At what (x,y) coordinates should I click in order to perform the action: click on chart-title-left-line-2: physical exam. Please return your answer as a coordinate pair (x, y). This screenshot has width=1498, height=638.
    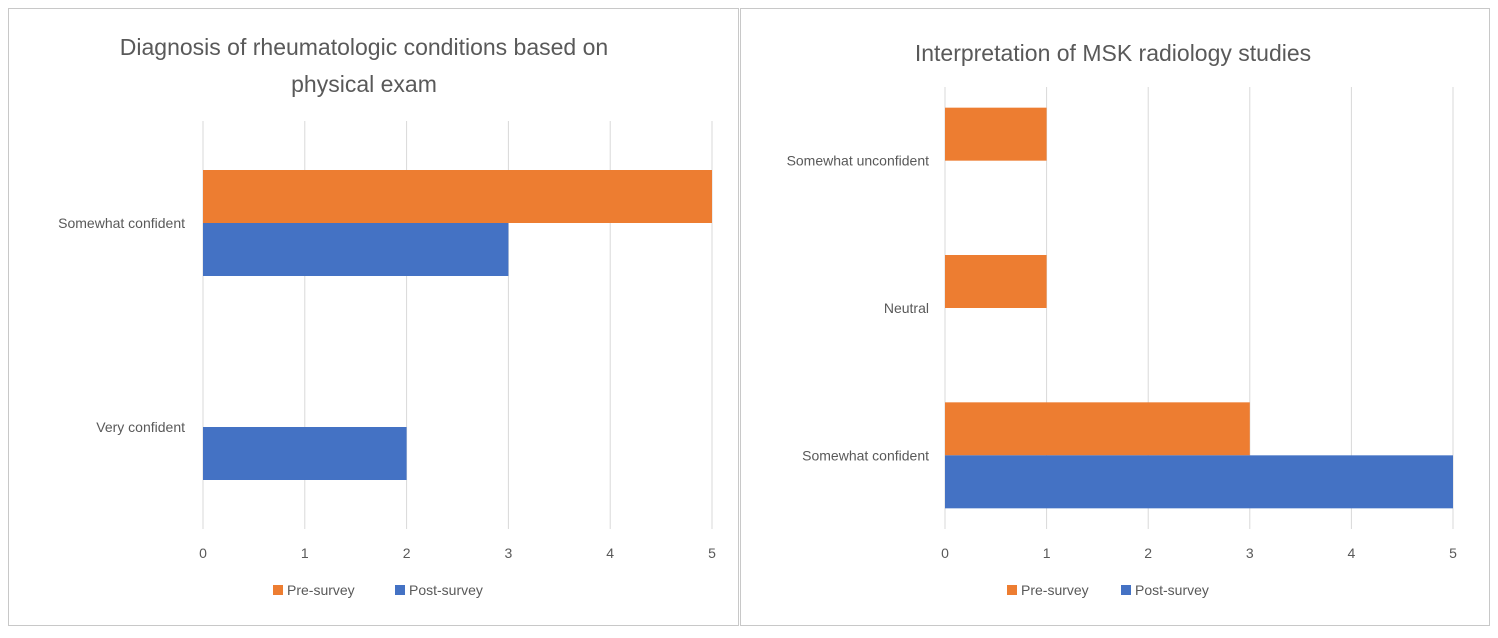
    Looking at the image, I should click on (364, 84).